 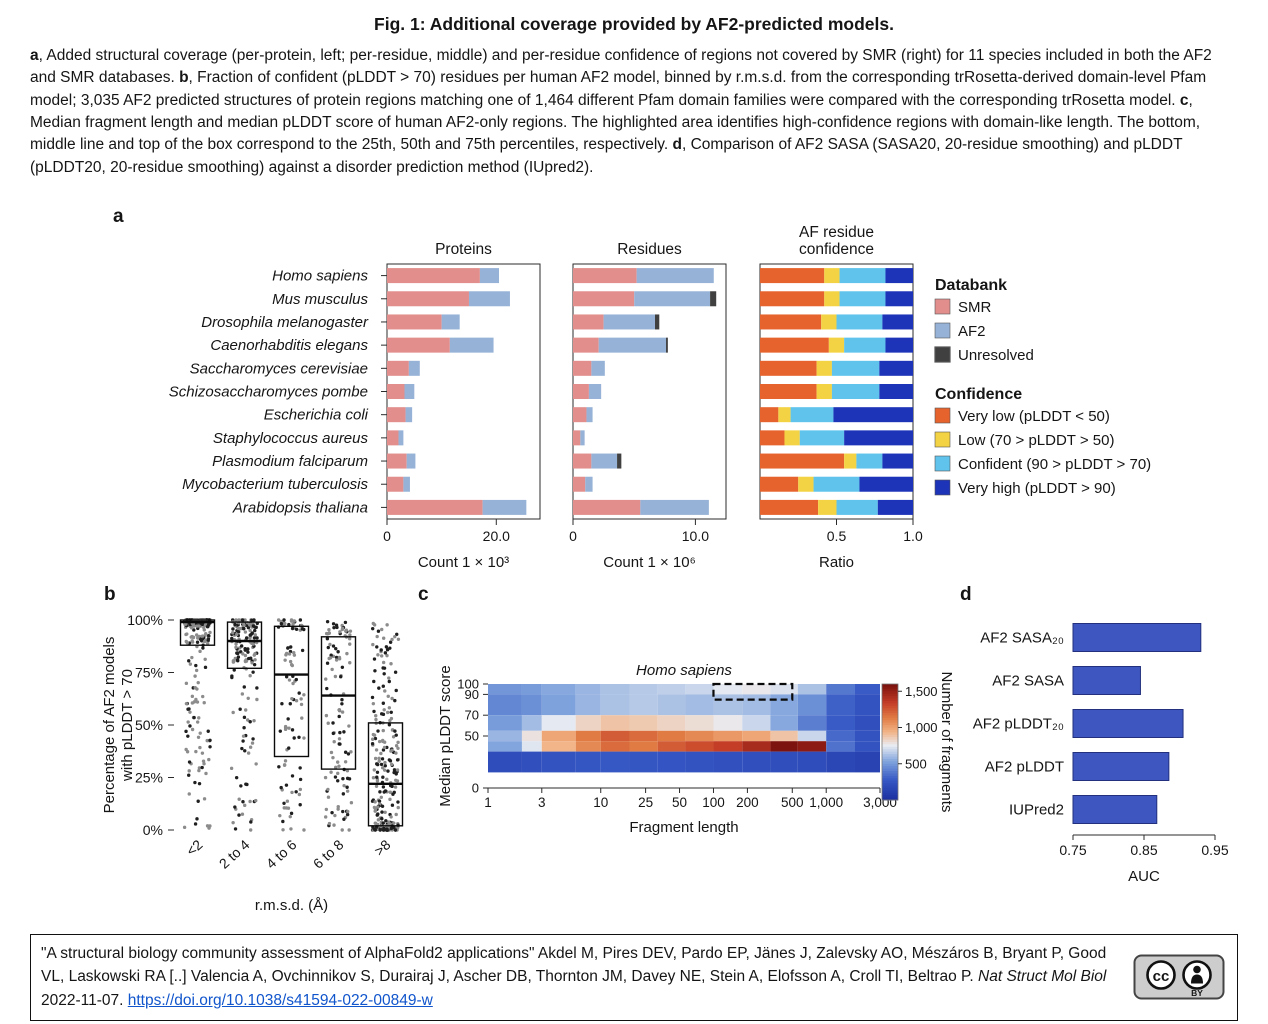 What do you see at coordinates (896, 391) in the screenshot?
I see `bar-segment-very_high` at bounding box center [896, 391].